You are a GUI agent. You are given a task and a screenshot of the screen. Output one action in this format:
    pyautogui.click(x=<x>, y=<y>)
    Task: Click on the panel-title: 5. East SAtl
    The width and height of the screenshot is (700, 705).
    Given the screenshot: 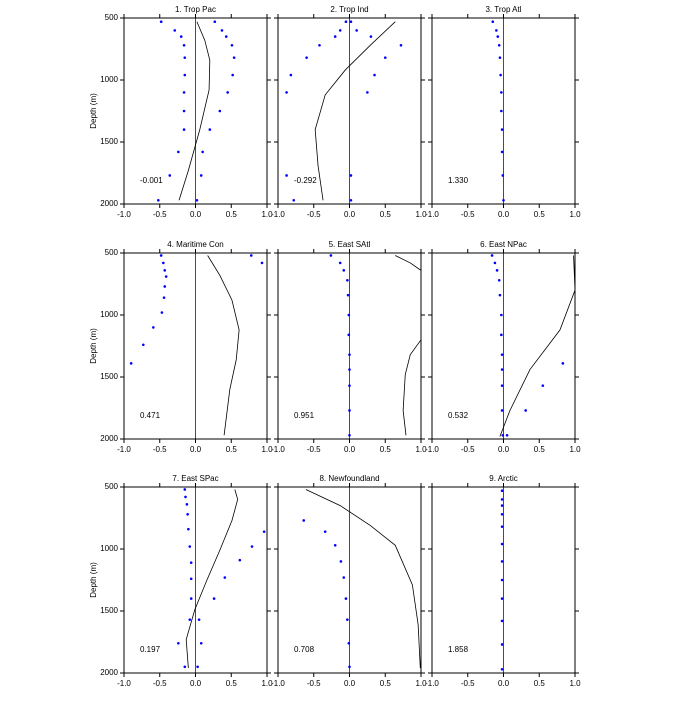 What is the action you would take?
    pyautogui.click(x=350, y=244)
    